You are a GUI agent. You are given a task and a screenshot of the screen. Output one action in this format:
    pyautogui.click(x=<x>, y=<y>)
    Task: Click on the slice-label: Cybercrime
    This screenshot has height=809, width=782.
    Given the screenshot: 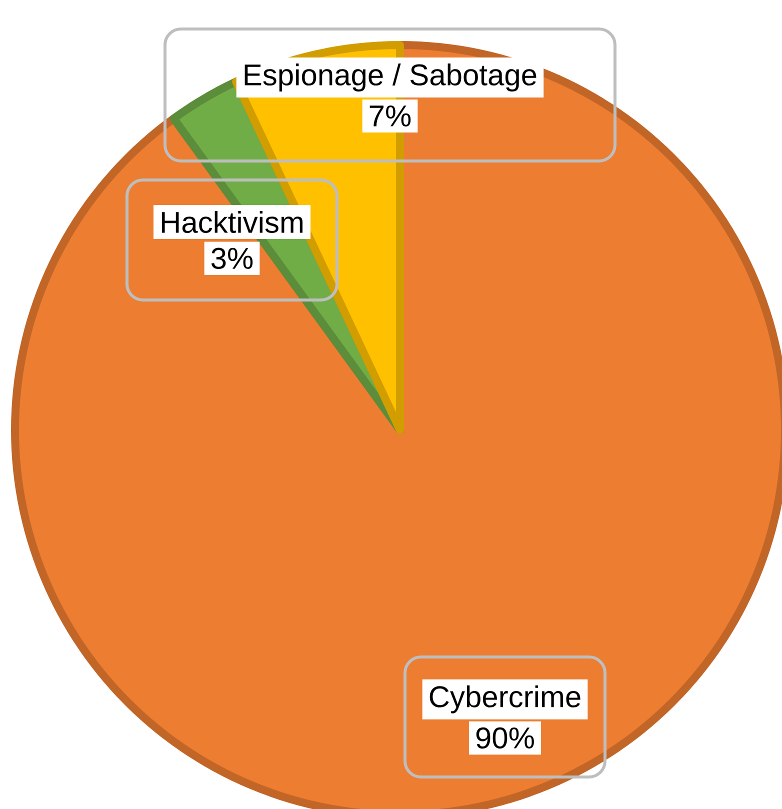 What is the action you would take?
    pyautogui.click(x=505, y=699)
    